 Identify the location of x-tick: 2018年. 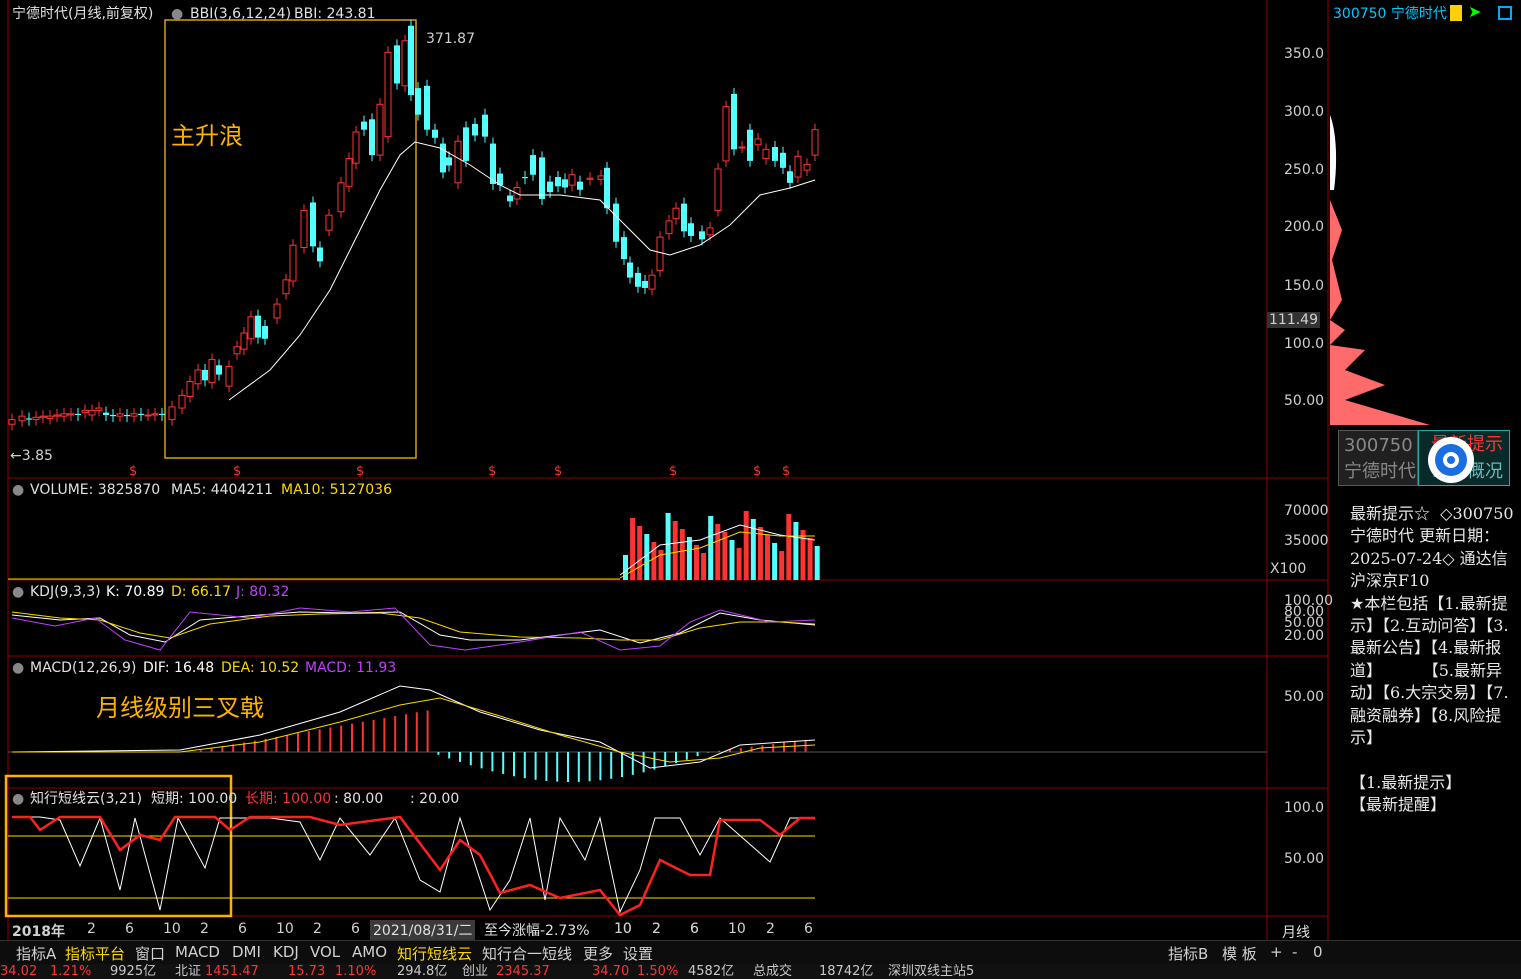
(38, 932).